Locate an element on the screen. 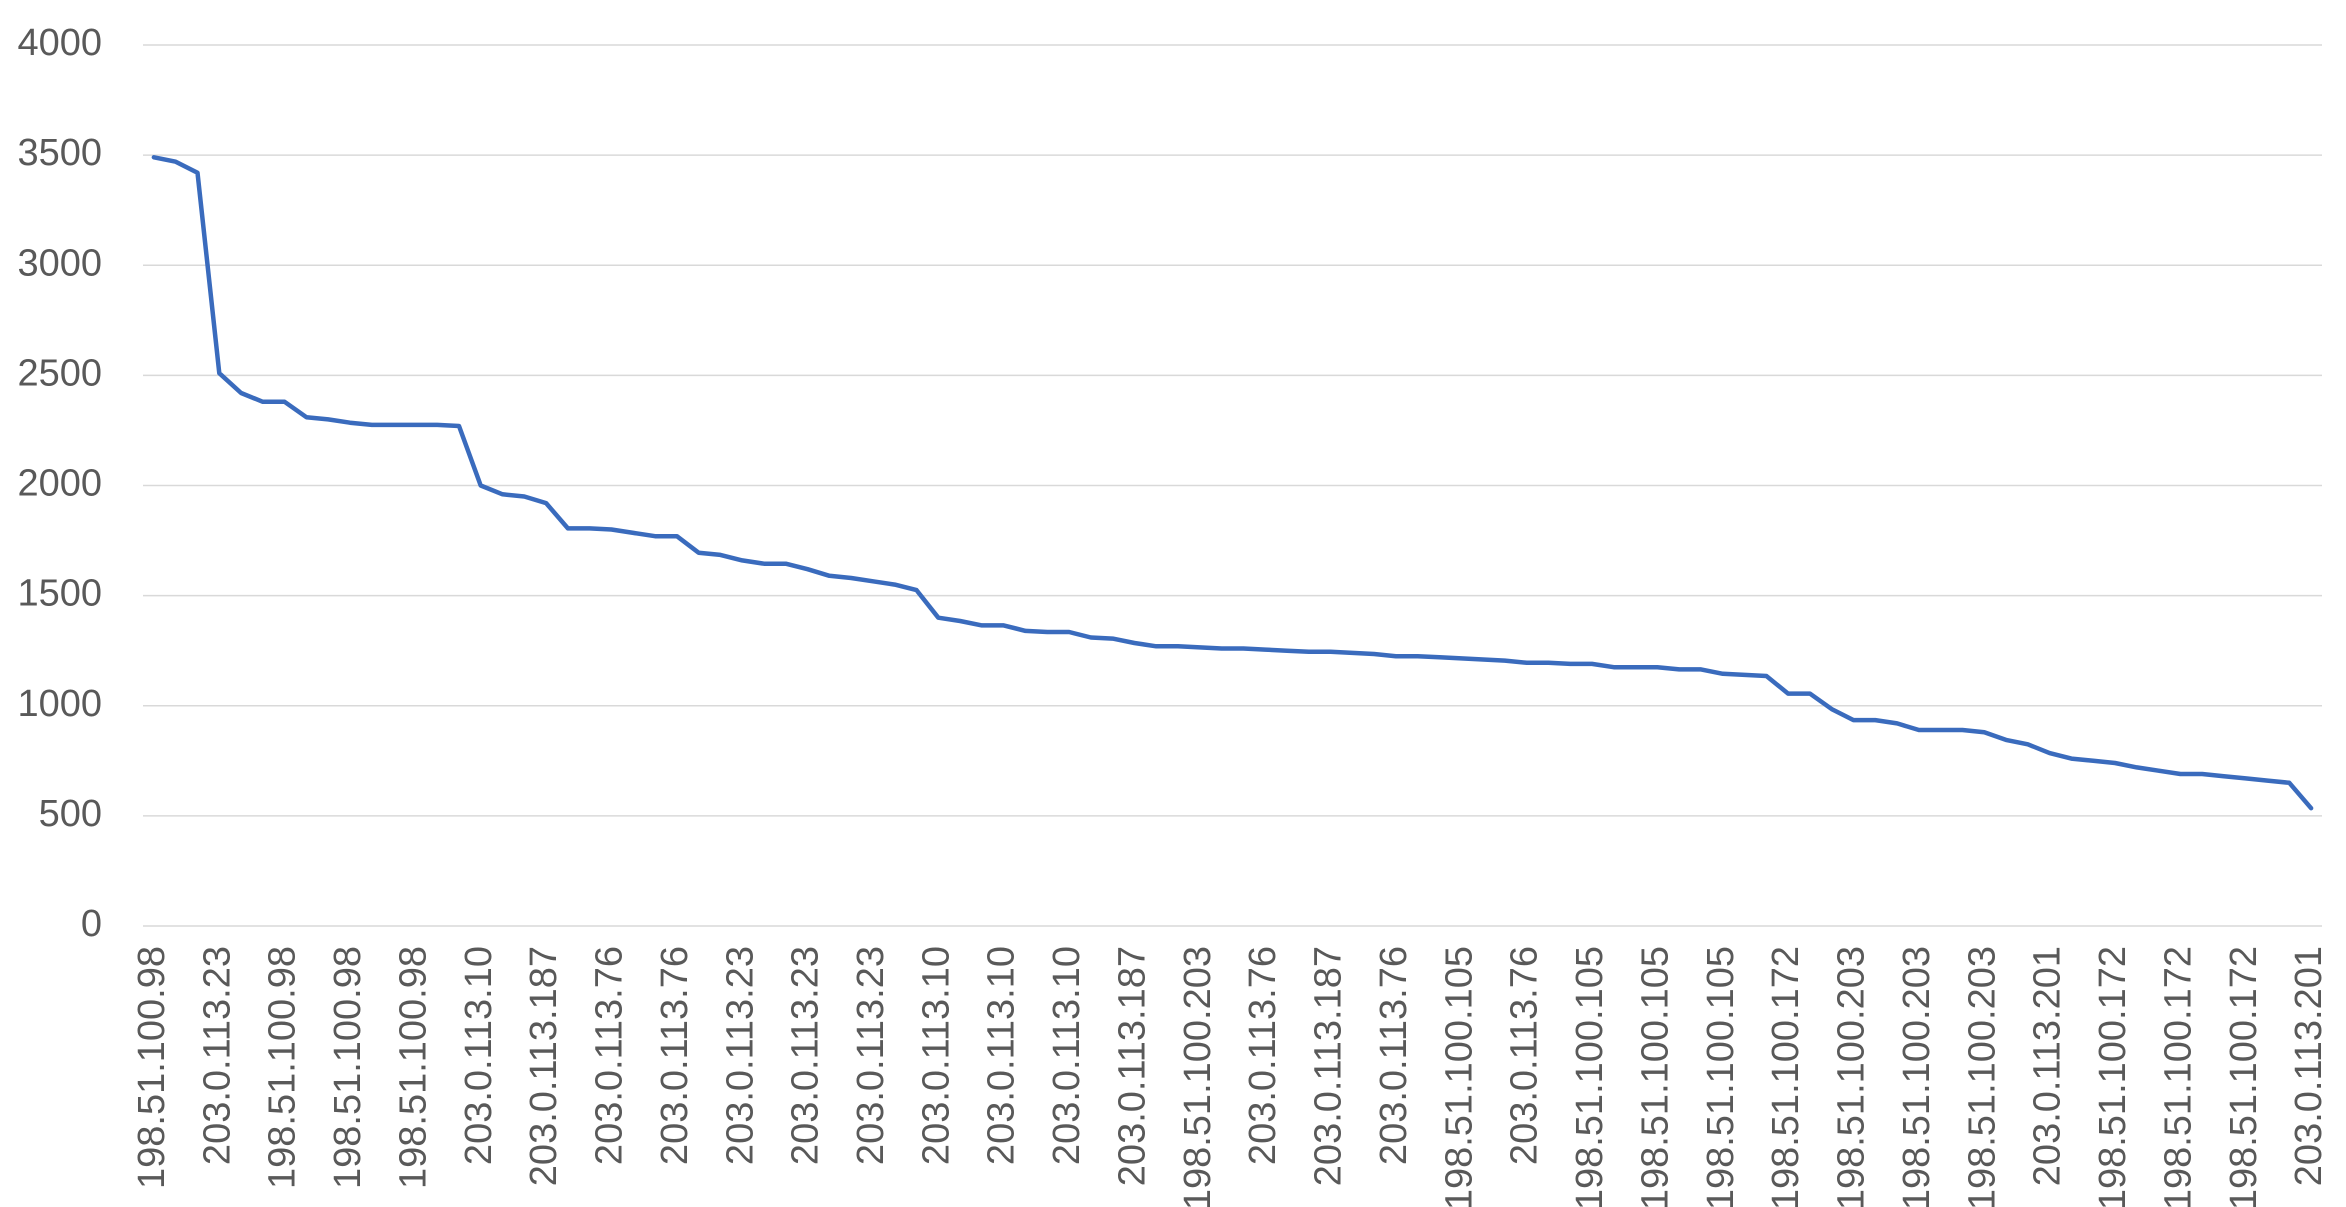 The width and height of the screenshot is (2346, 1207). y-tick-label: 2500 is located at coordinates (59, 373).